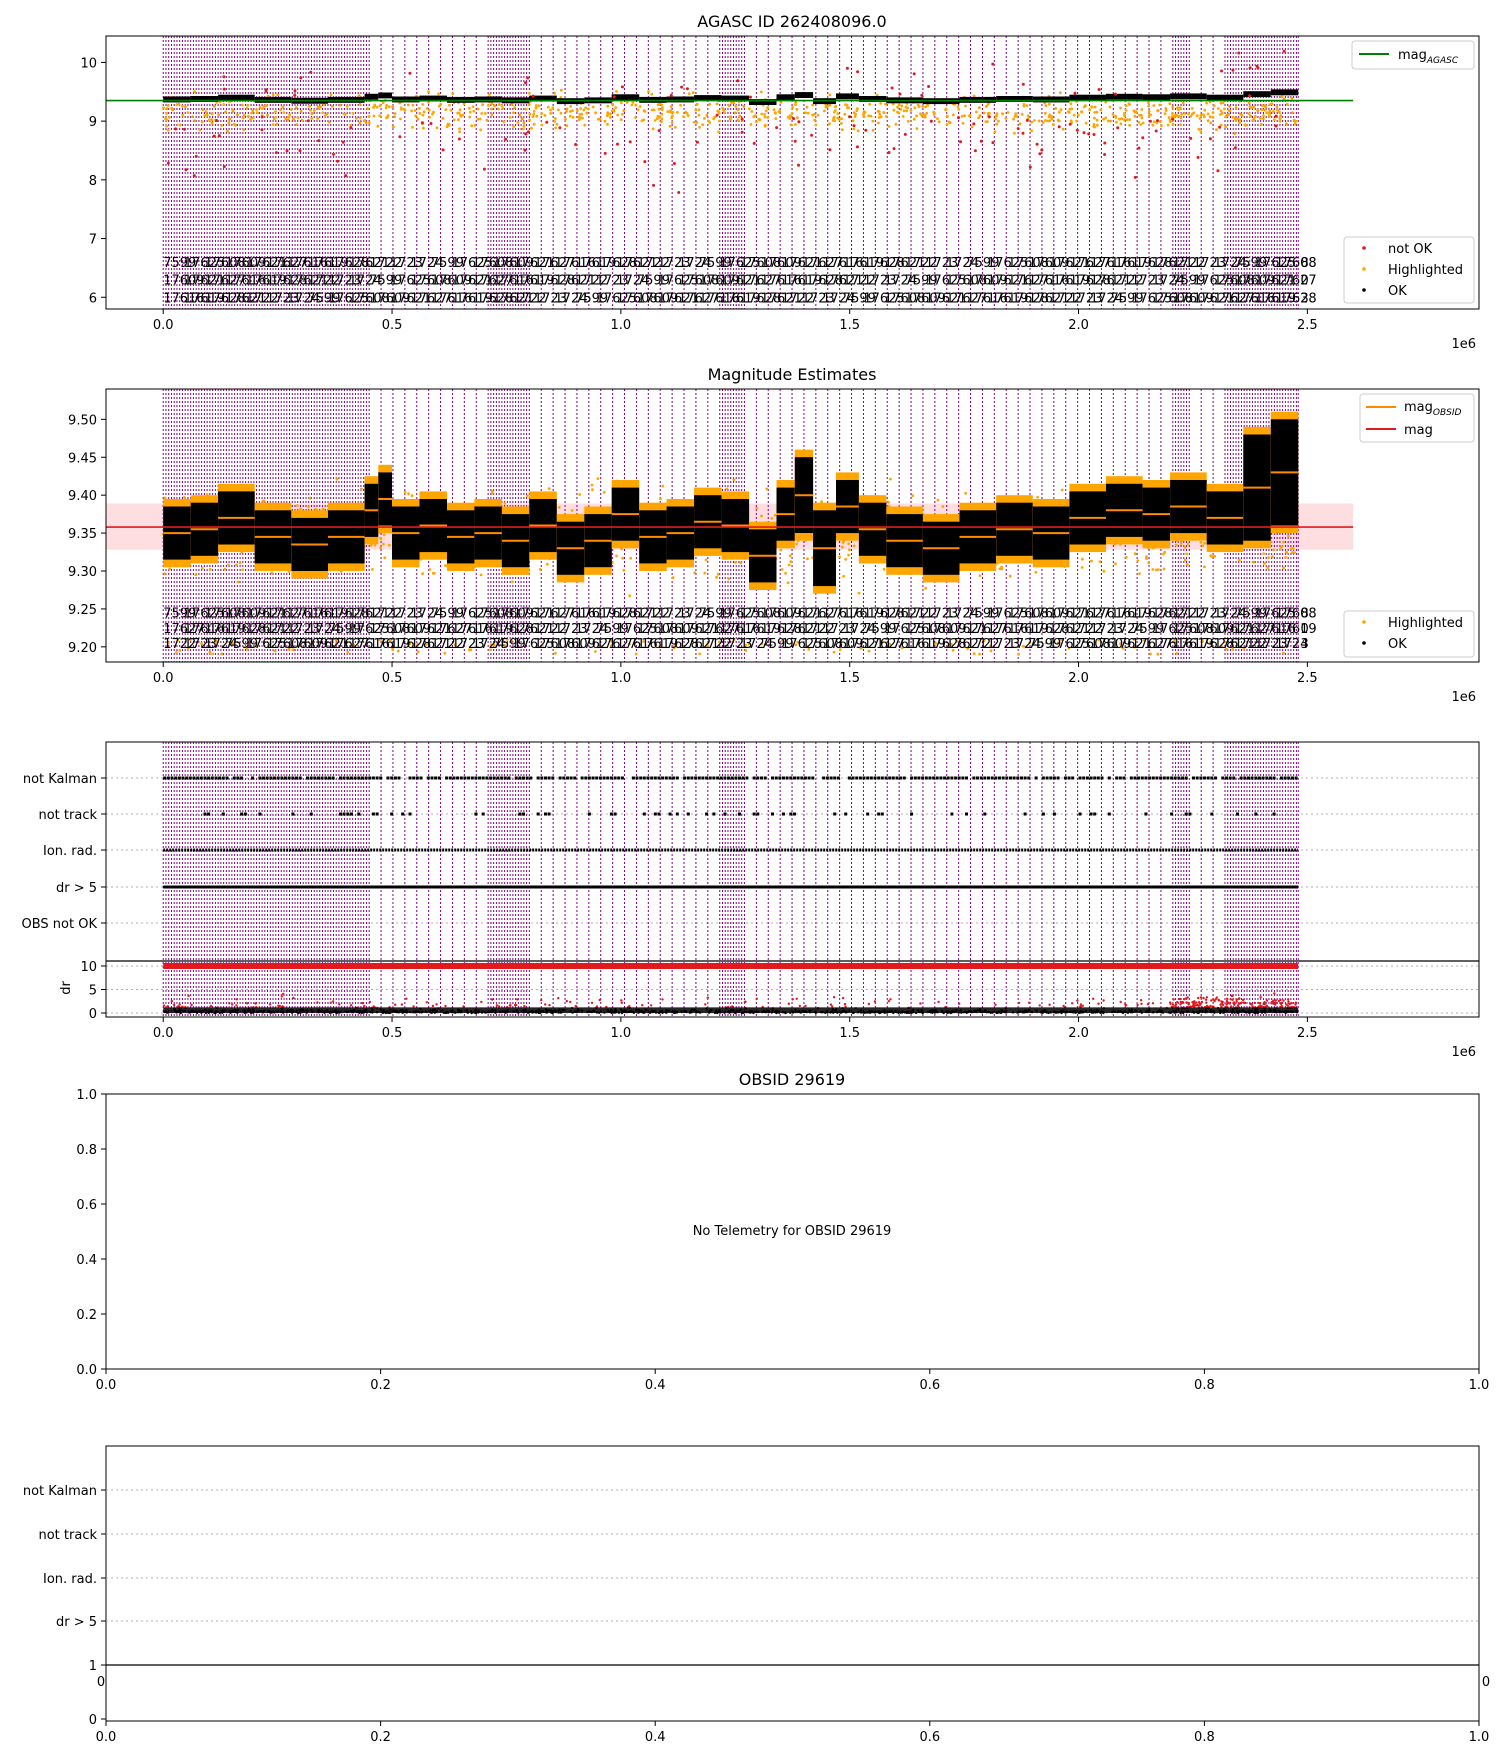 The height and width of the screenshot is (1750, 1500). Describe the element at coordinates (410, 281) in the screenshot. I see `obsid-label: 17625` at that location.